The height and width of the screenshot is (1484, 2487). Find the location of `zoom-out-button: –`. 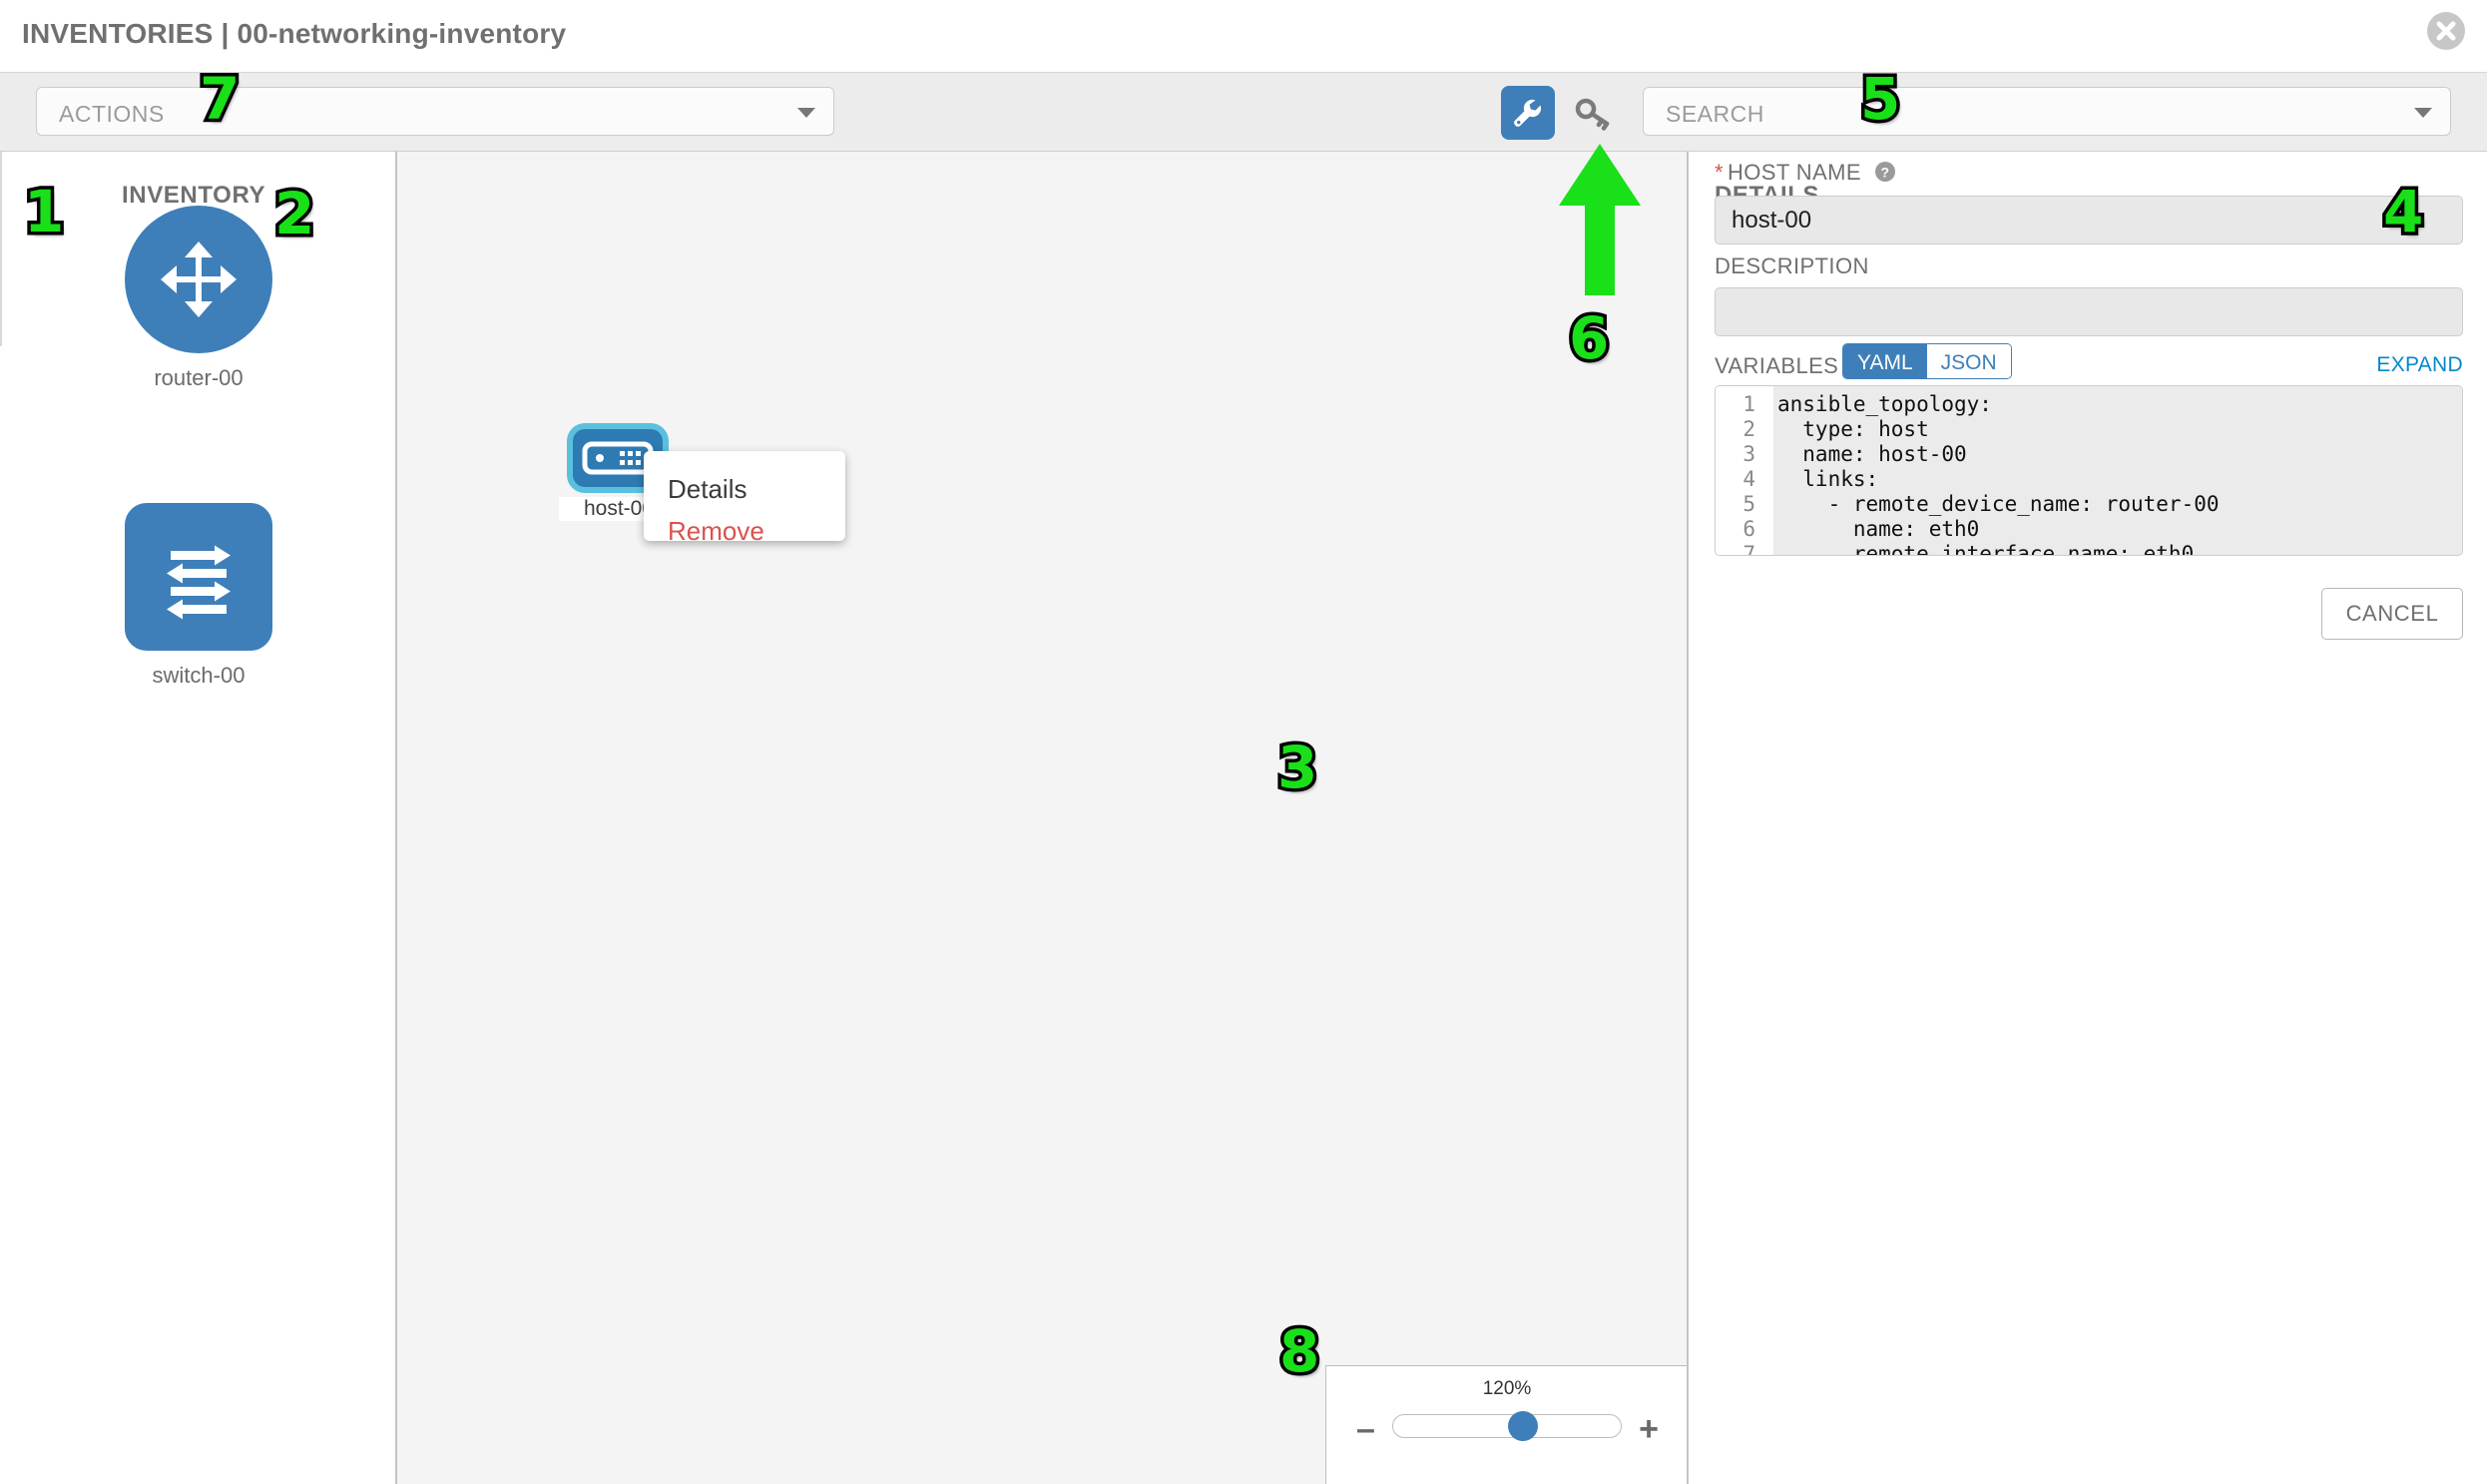

zoom-out-button: – is located at coordinates (1365, 1429).